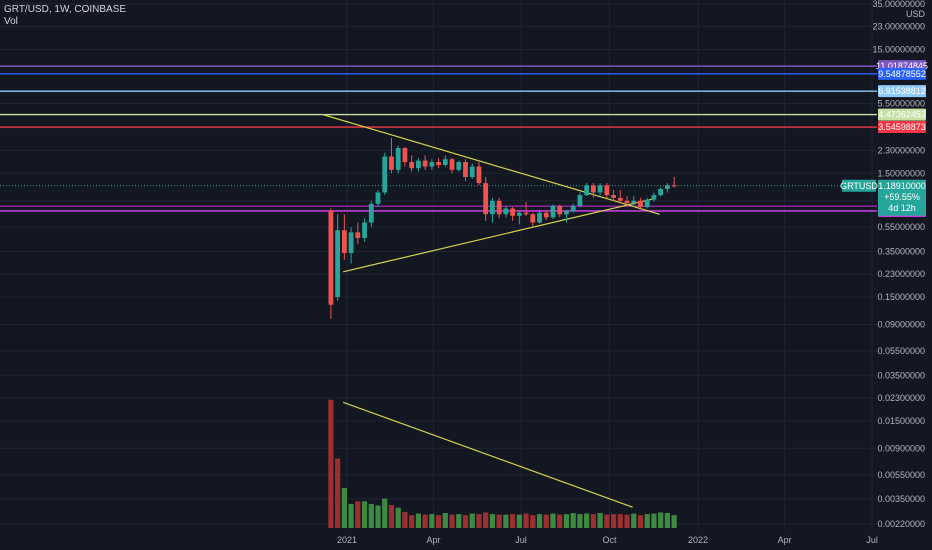 This screenshot has height=550, width=932. Describe the element at coordinates (347, 540) in the screenshot. I see `time-tick-label: 2021` at that location.